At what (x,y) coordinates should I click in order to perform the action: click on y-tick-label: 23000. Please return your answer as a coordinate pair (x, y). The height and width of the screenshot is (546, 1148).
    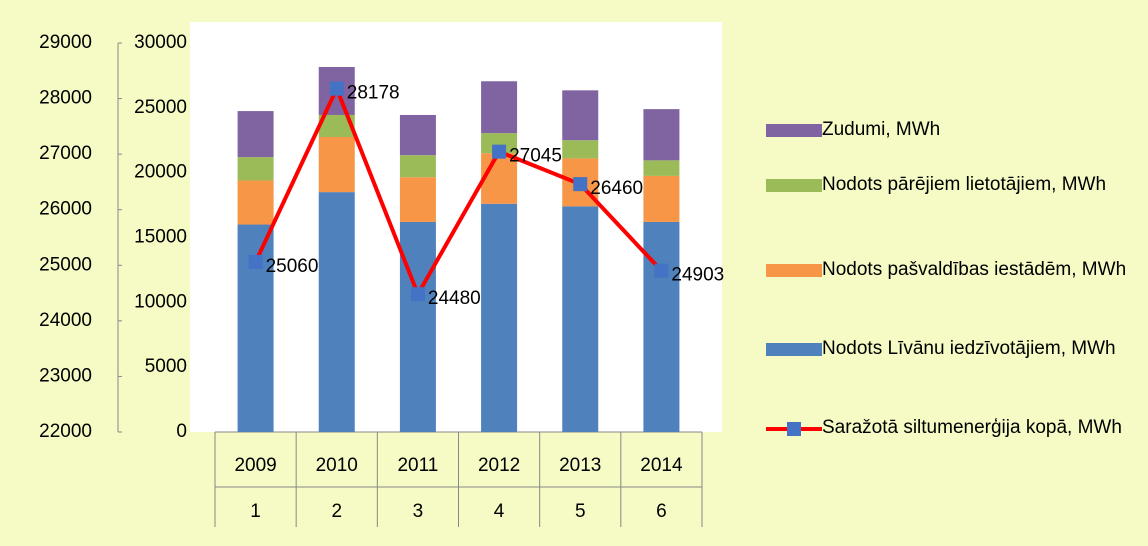
    Looking at the image, I should click on (65, 375).